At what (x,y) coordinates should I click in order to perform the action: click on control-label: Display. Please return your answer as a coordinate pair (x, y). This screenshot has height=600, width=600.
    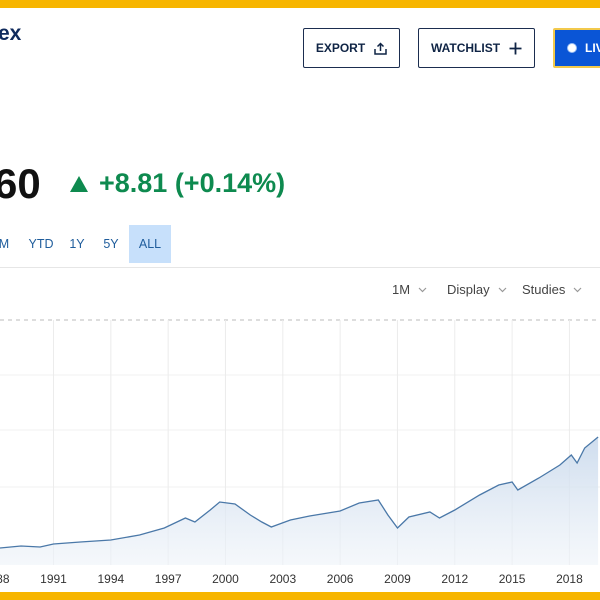
    Looking at the image, I should click on (468, 289).